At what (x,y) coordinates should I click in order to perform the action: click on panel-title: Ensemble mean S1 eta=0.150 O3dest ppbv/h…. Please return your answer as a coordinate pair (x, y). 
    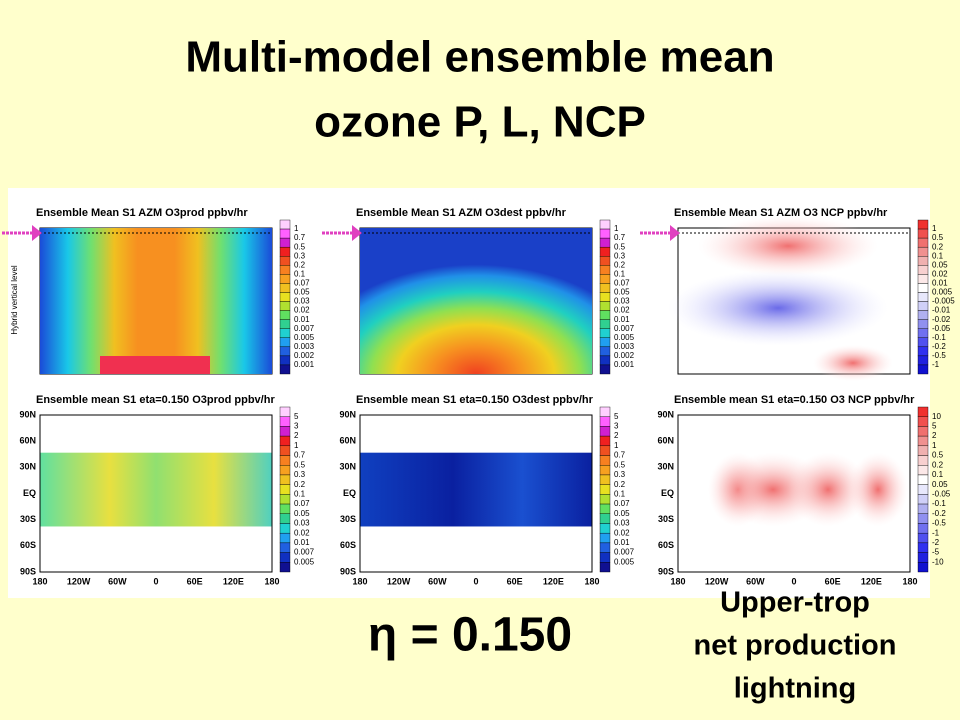
    Looking at the image, I should click on (475, 400).